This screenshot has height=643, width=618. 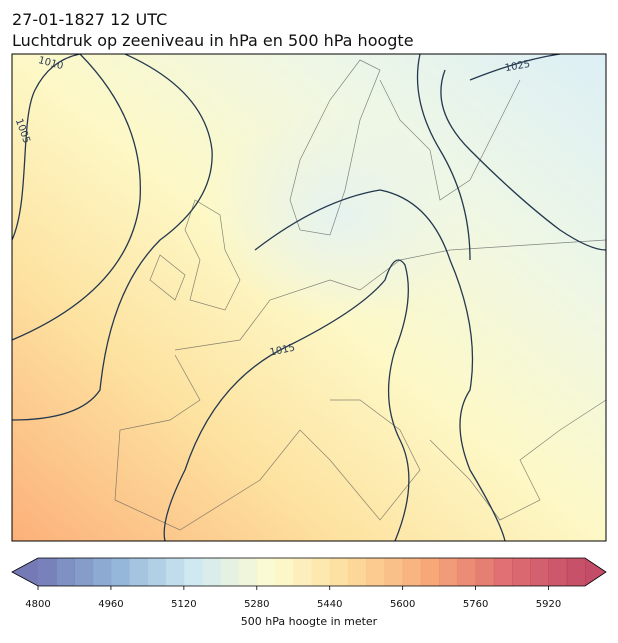 I want to click on colorbar-extend-high, so click(x=595, y=572).